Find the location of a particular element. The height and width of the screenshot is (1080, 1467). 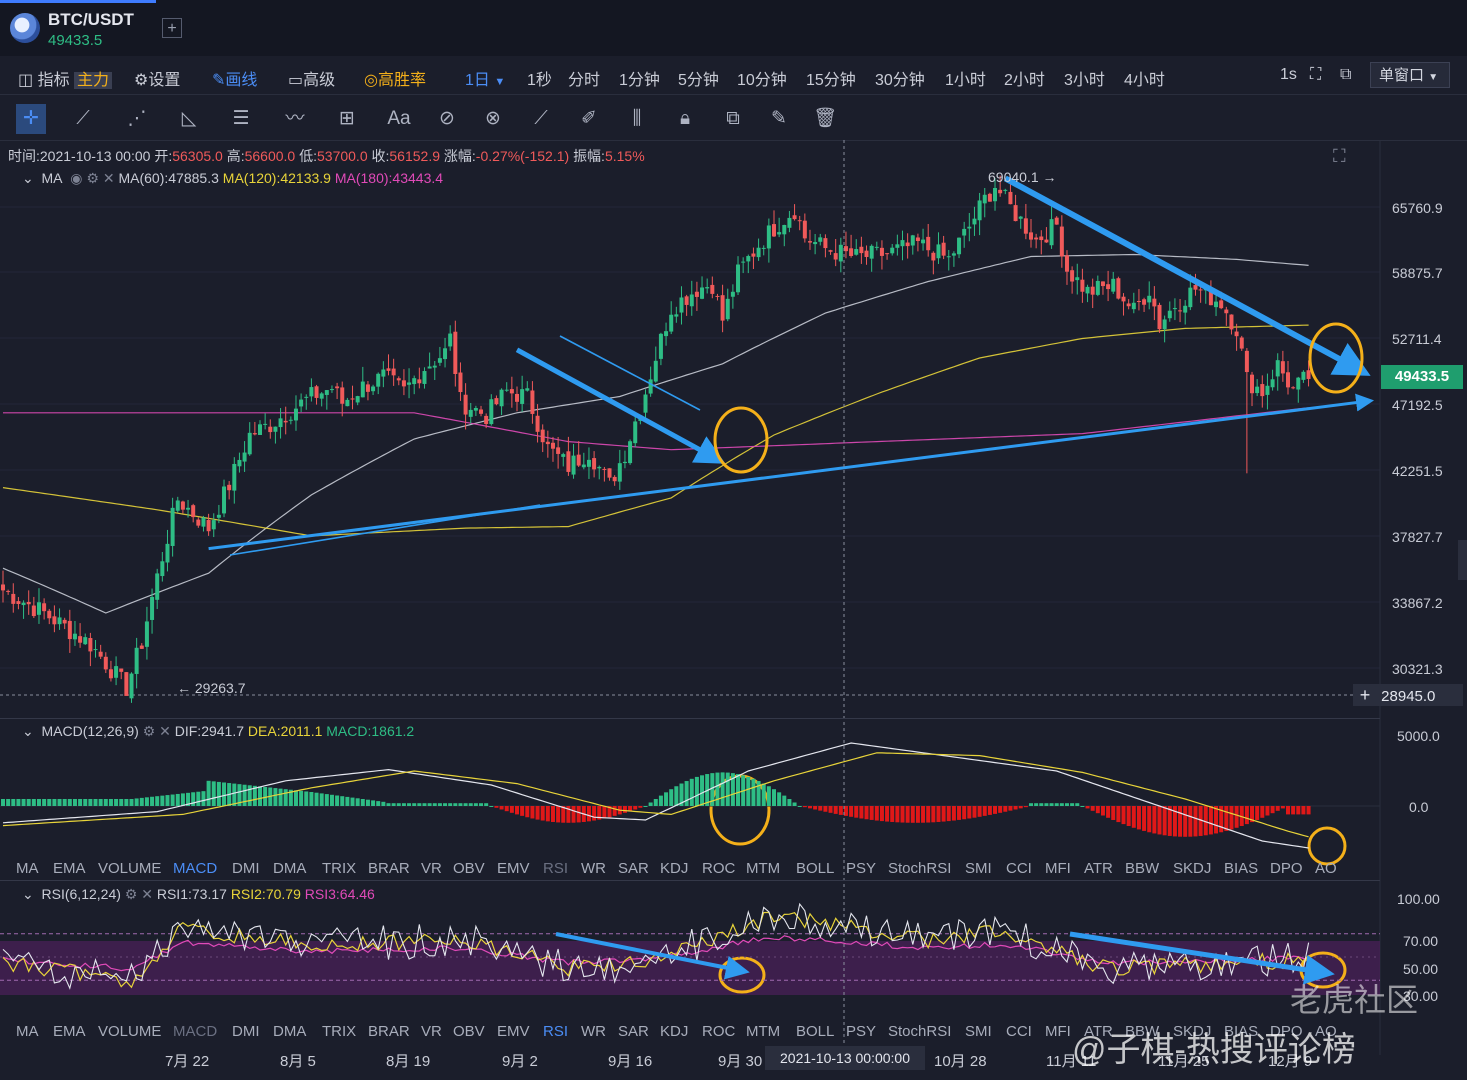

period-1h: 1小时 is located at coordinates (965, 80).